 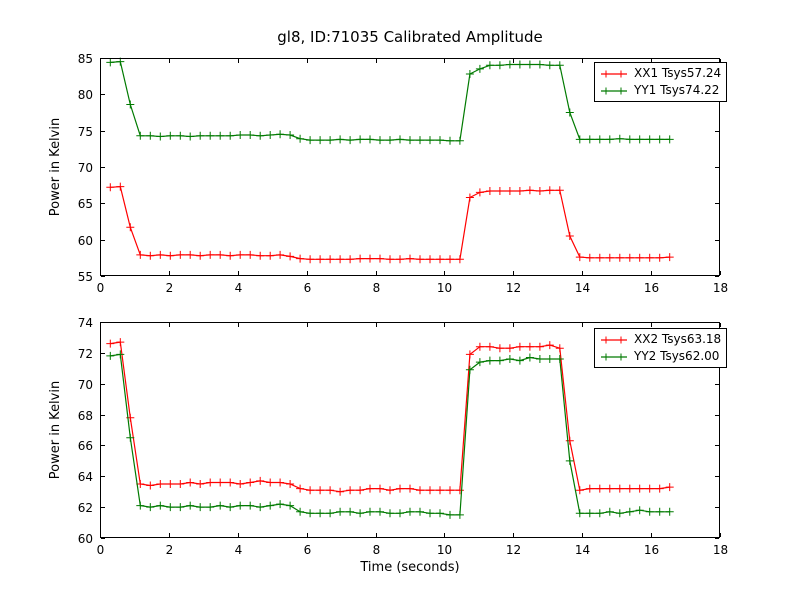 I want to click on y-tick-label: 75, so click(x=85, y=132).